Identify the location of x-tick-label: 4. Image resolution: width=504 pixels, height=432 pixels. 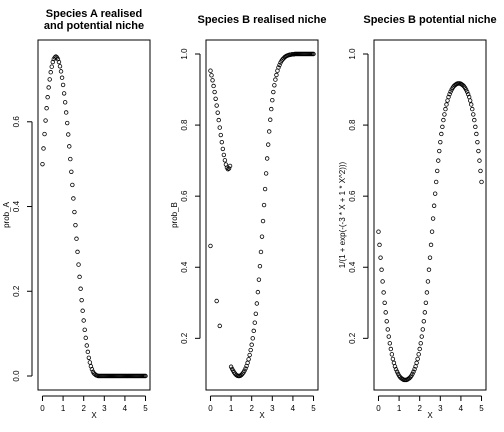
(461, 408).